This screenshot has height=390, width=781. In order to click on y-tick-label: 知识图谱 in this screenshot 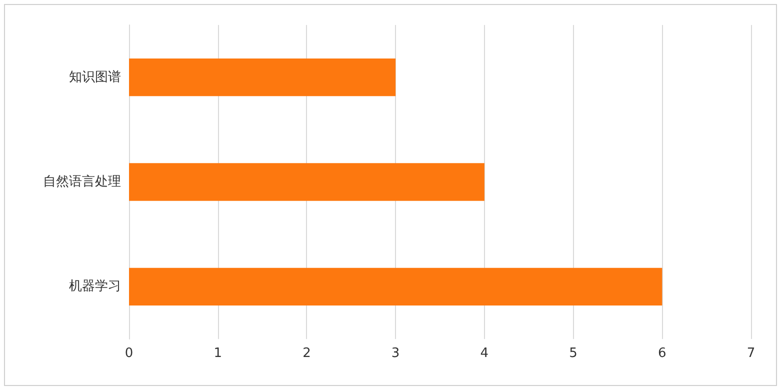, I will do `click(95, 77)`.